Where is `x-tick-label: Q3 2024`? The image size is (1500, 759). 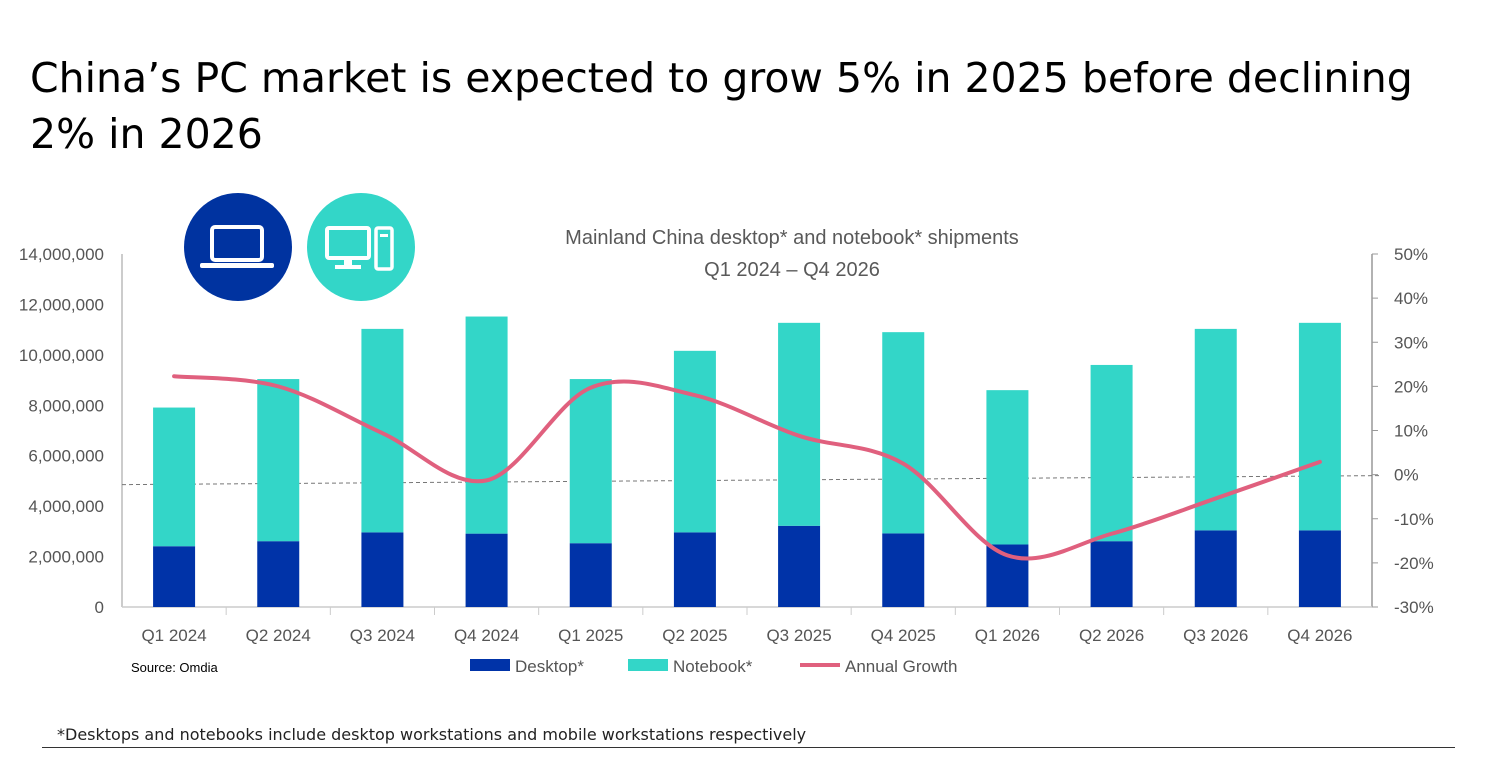 x-tick-label: Q3 2024 is located at coordinates (382, 635).